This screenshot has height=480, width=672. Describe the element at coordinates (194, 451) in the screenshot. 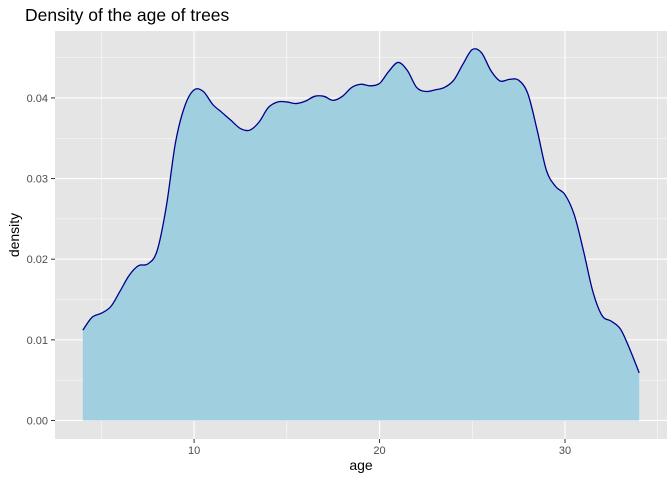

I see `x-tick-label: 10` at that location.